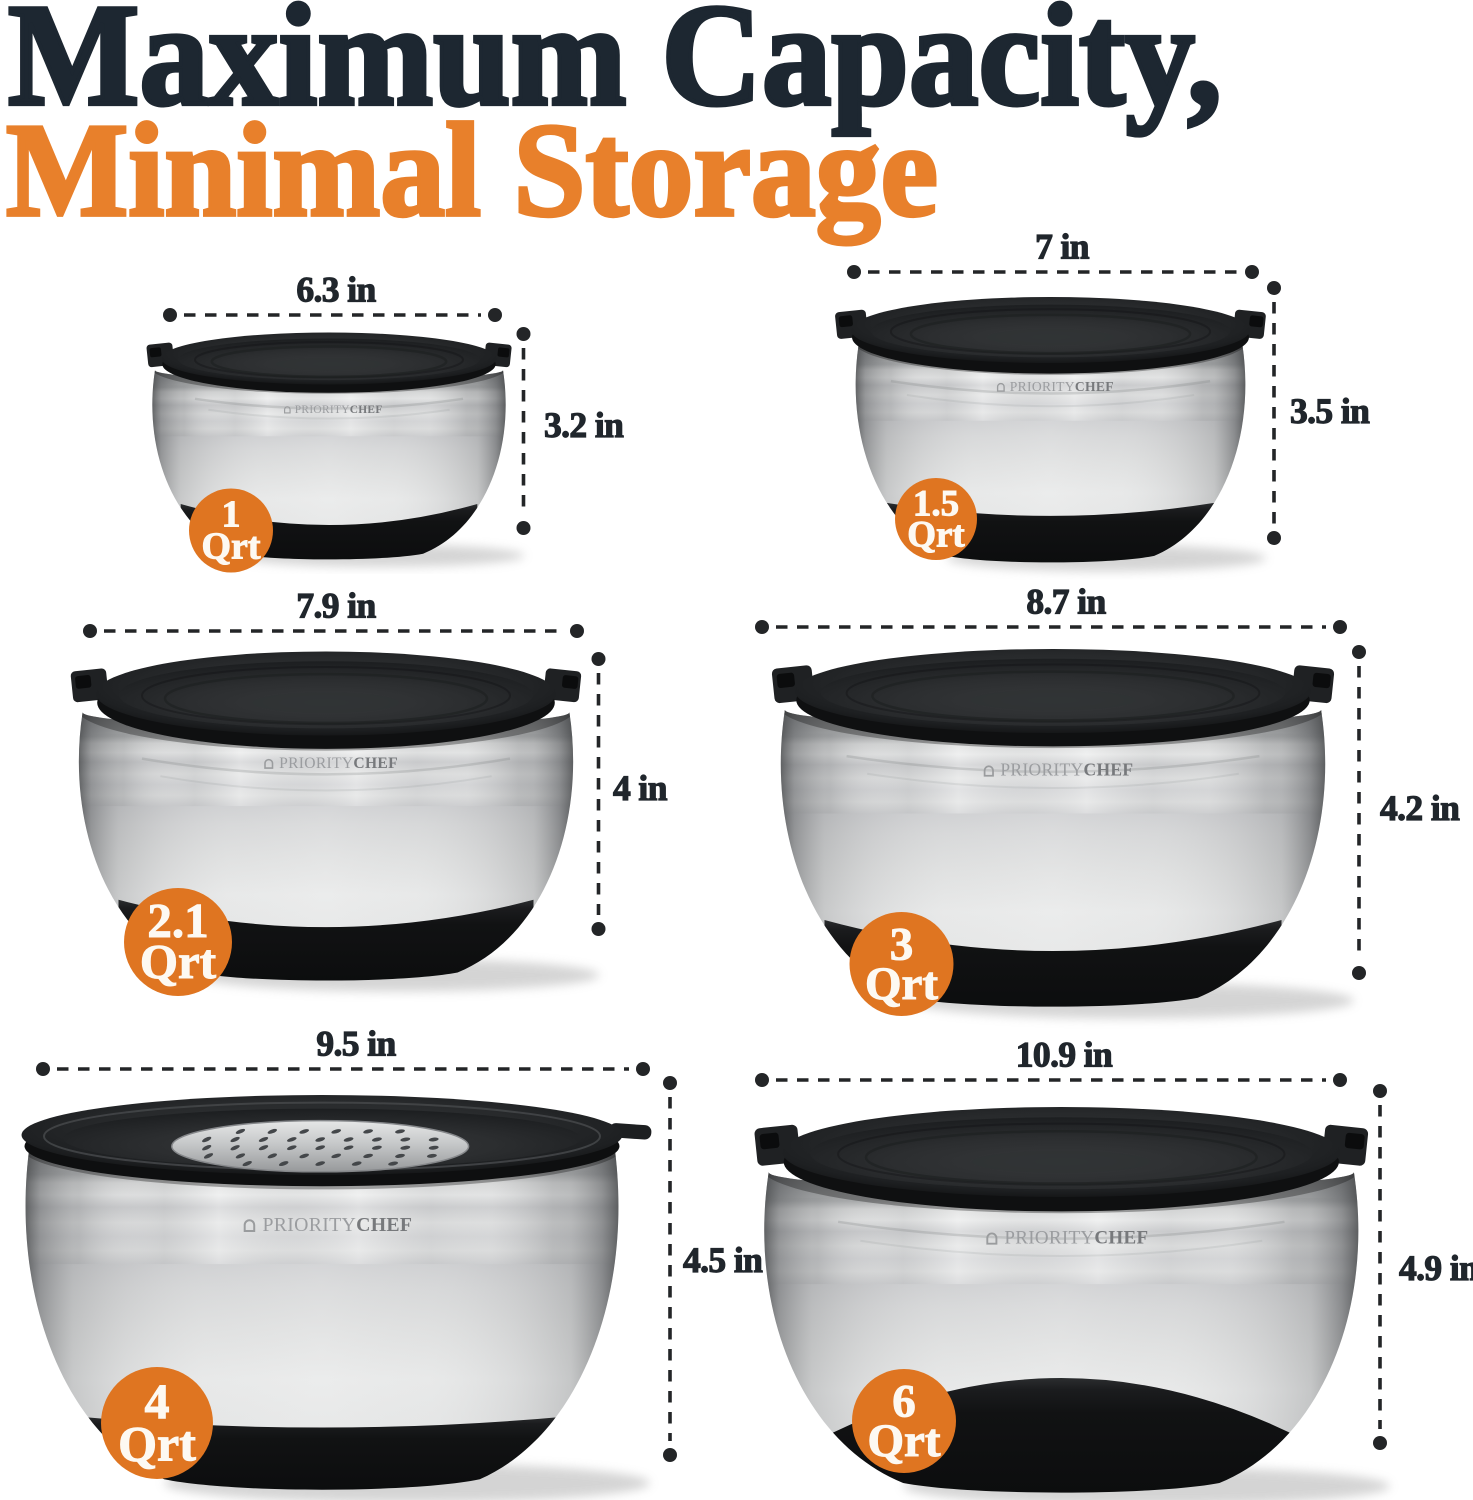 The image size is (1473, 1500). I want to click on svg-text: 1, so click(231, 515).